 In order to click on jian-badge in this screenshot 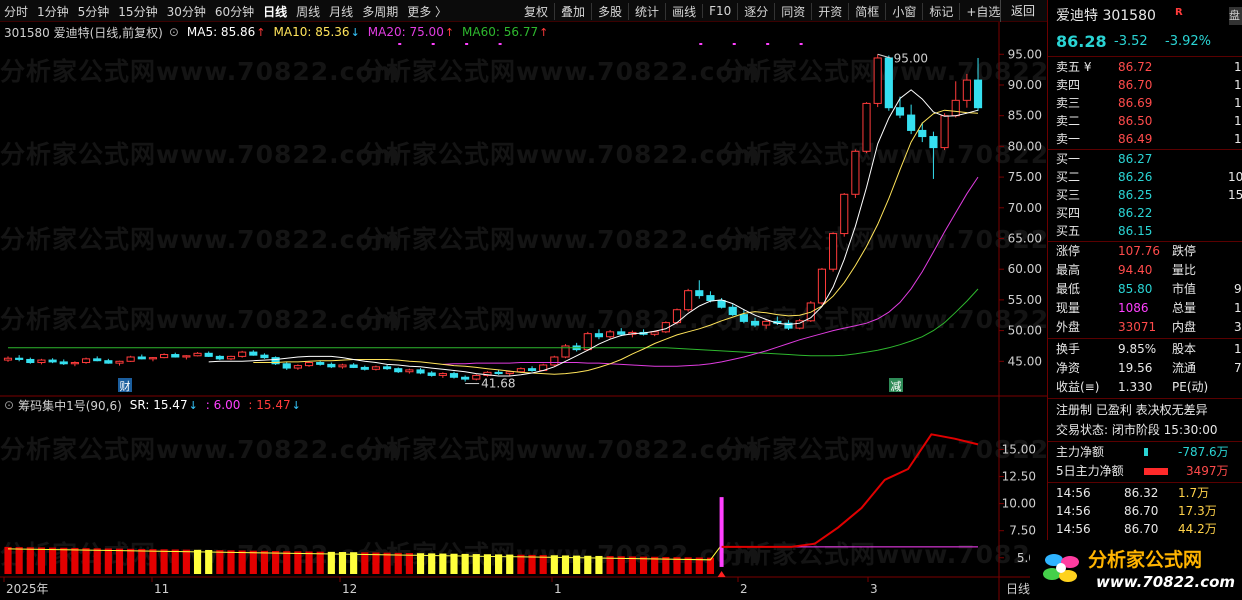, I will do `click(896, 385)`.